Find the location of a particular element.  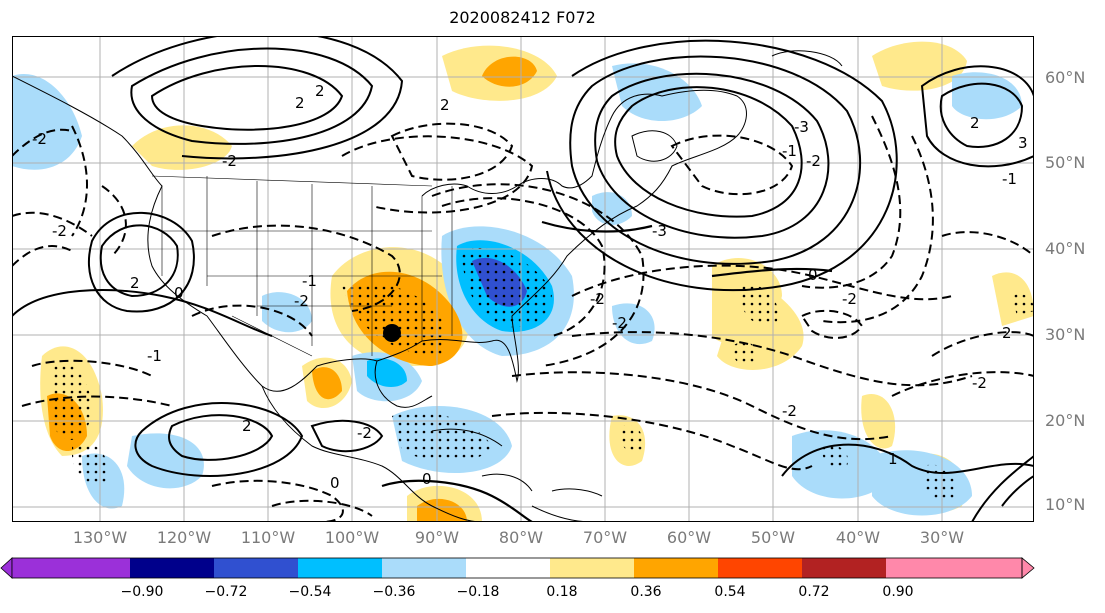

colorbar-tick-label: 0.18 is located at coordinates (562, 592).